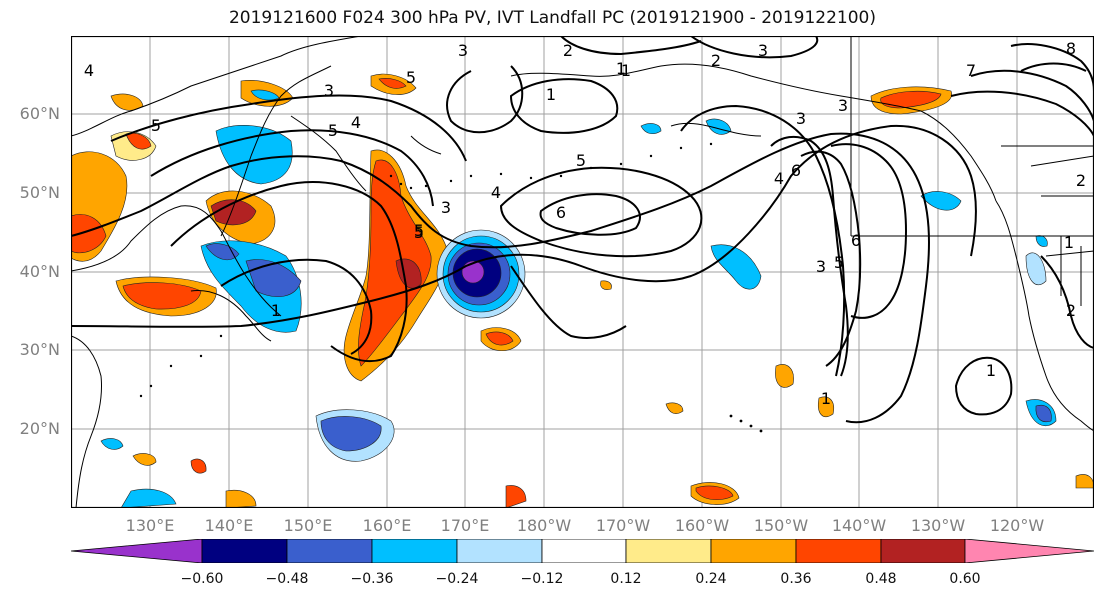 Image resolution: width=1105 pixels, height=601 pixels. I want to click on lon-label: 130°W, so click(938, 525).